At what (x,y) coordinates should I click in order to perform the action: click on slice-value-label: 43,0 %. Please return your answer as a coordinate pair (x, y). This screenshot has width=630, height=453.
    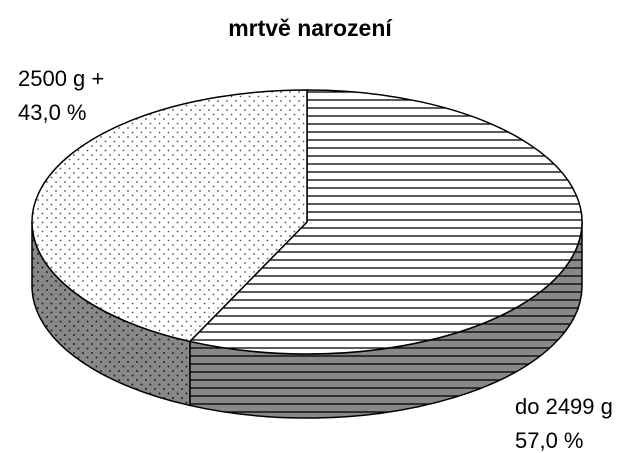
    Looking at the image, I should click on (52, 112).